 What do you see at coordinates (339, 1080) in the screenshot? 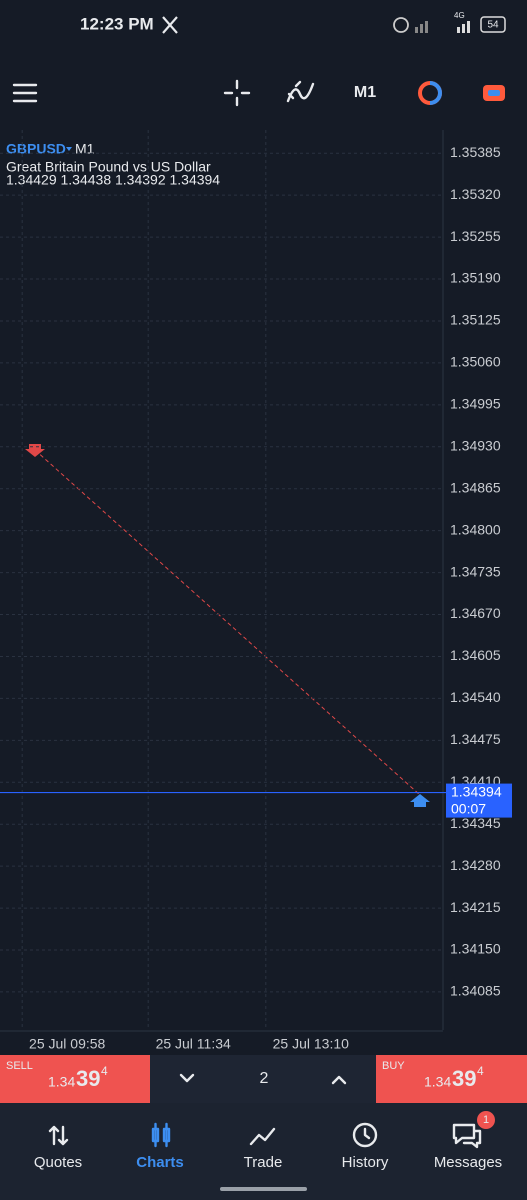
I see `volume-up` at bounding box center [339, 1080].